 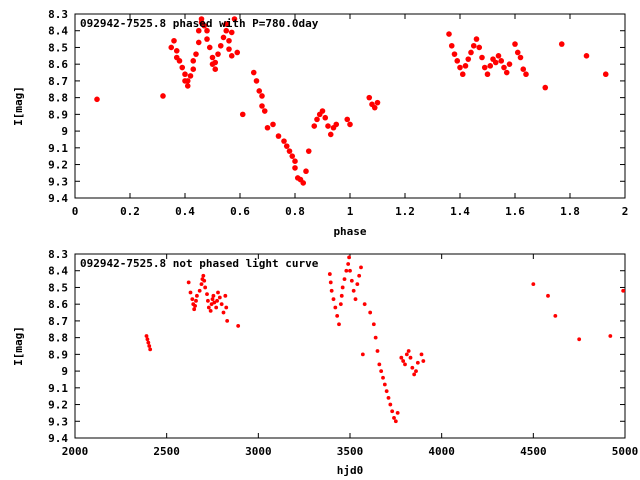 I want to click on y-tick-label: 9.1, so click(x=58, y=148).